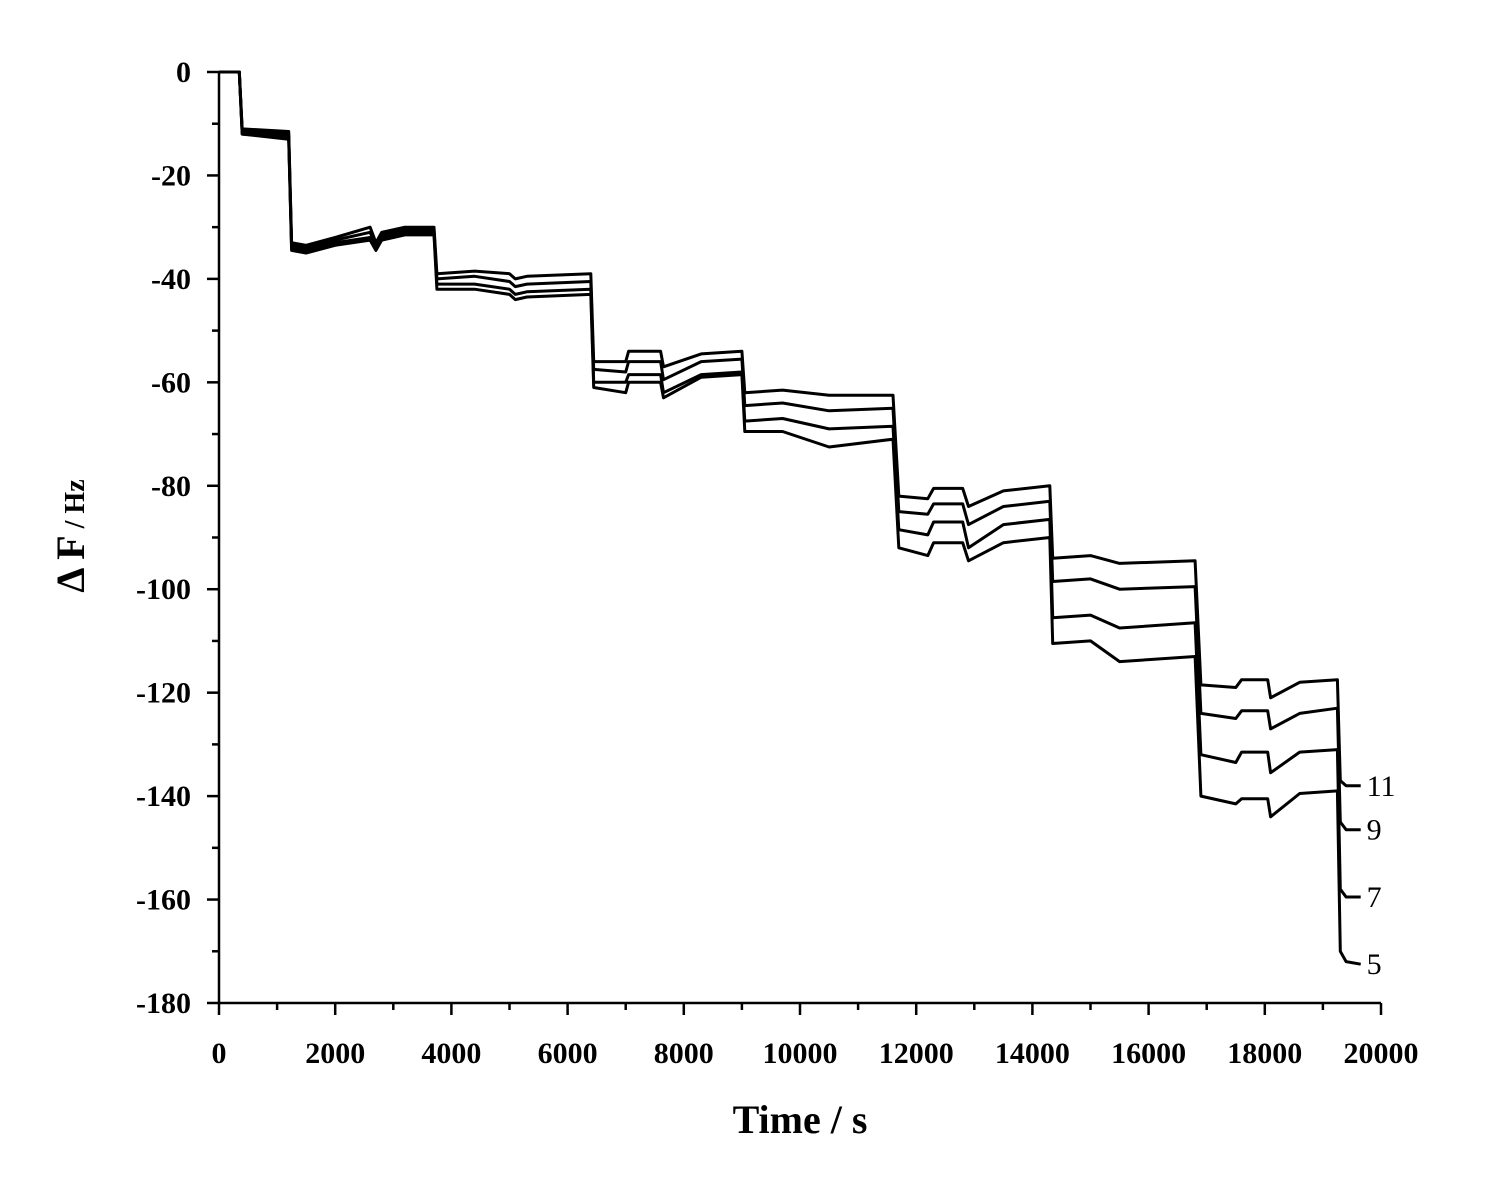 The image size is (1496, 1180). What do you see at coordinates (163, 900) in the screenshot?
I see `y-tick-label: -160` at bounding box center [163, 900].